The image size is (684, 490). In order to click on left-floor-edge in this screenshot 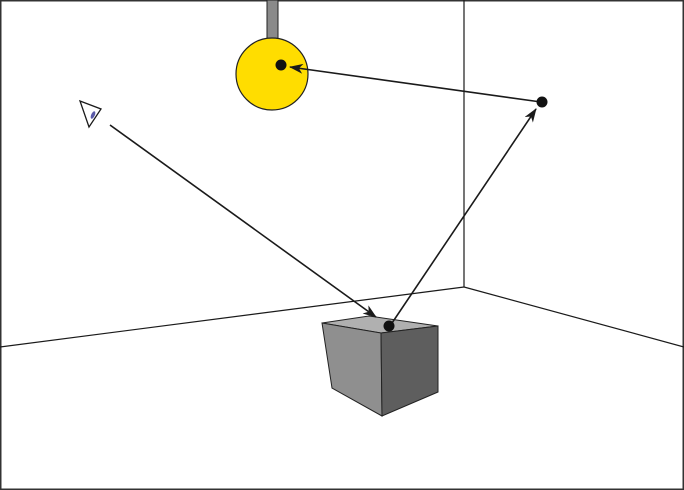, I will do `click(232, 317)`.